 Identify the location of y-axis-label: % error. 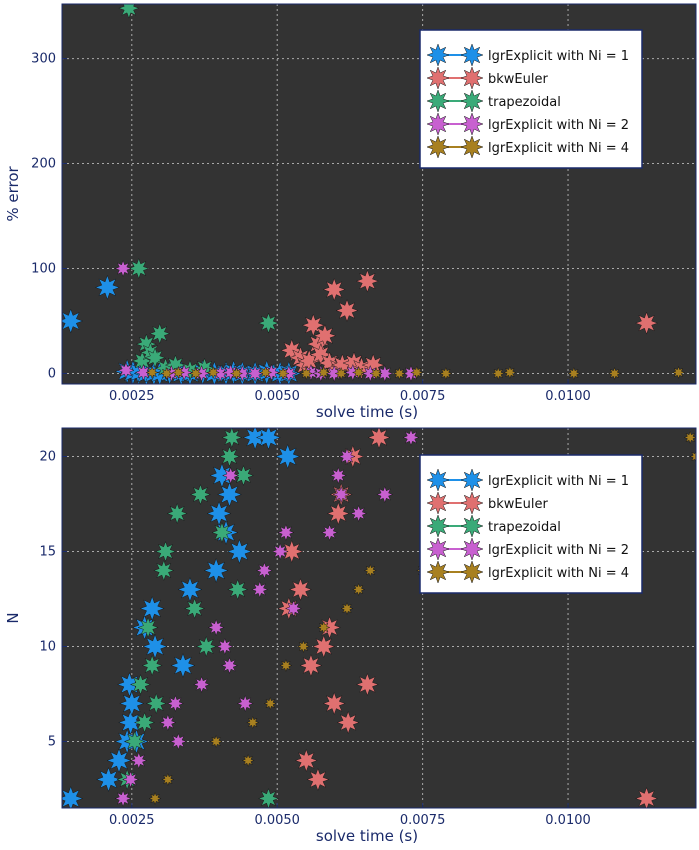
(13, 194).